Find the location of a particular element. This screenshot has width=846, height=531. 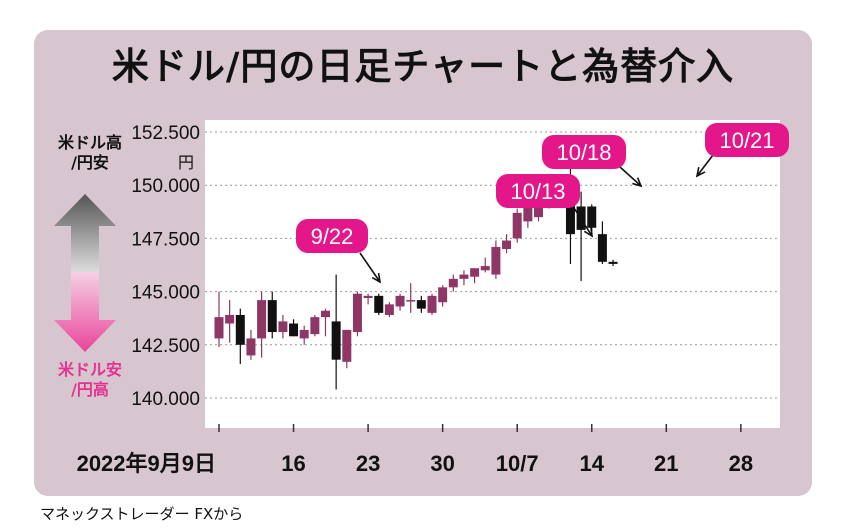

chart-title: 米ドル/円の日足チャートと為替介入 is located at coordinates (423, 66).